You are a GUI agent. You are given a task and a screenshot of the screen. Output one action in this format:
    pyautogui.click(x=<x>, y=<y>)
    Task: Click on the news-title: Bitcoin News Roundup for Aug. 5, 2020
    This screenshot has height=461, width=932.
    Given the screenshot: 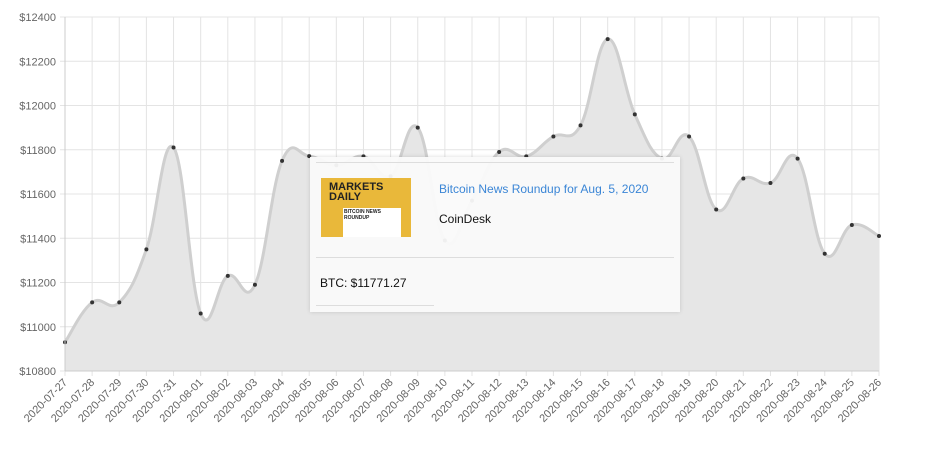 What is the action you would take?
    pyautogui.click(x=544, y=189)
    